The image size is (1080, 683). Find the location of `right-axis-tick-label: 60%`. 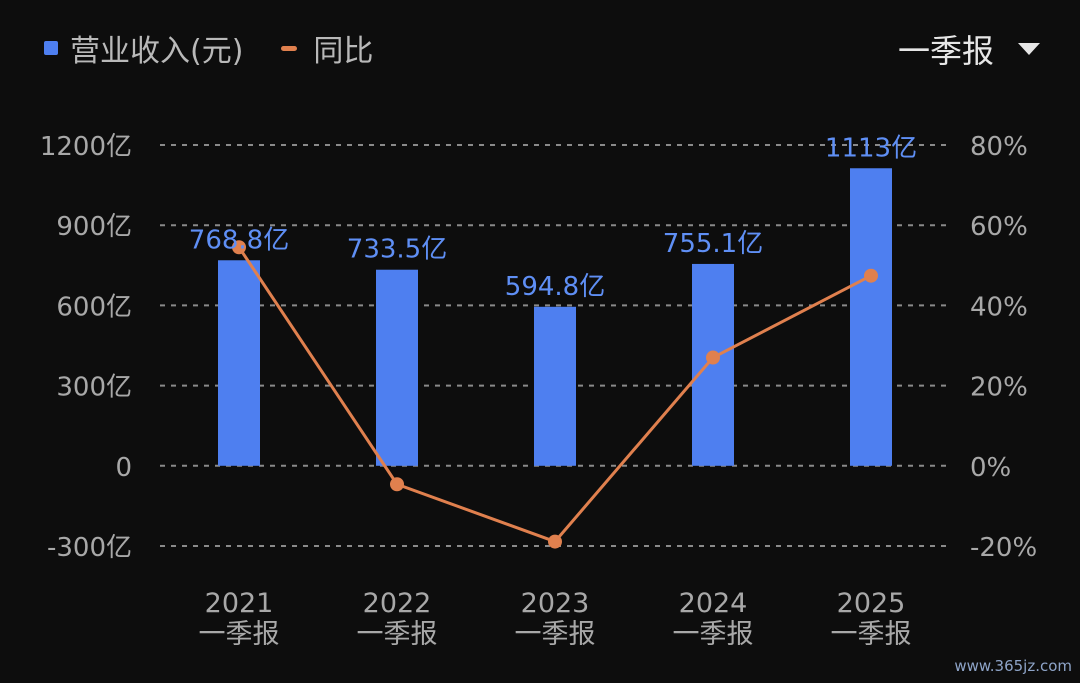

right-axis-tick-label: 60% is located at coordinates (999, 227).